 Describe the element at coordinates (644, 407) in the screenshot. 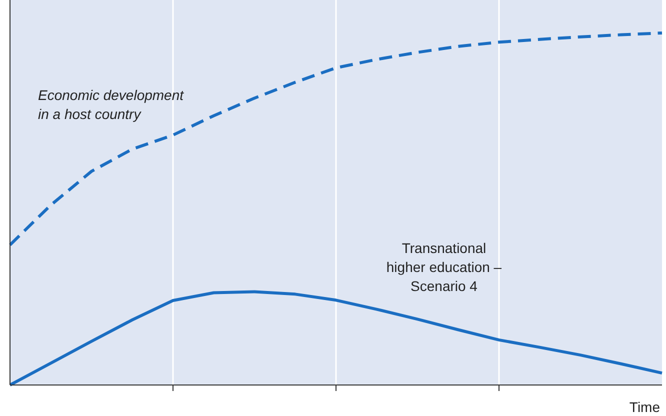

I see `x-axis-title: Time` at that location.